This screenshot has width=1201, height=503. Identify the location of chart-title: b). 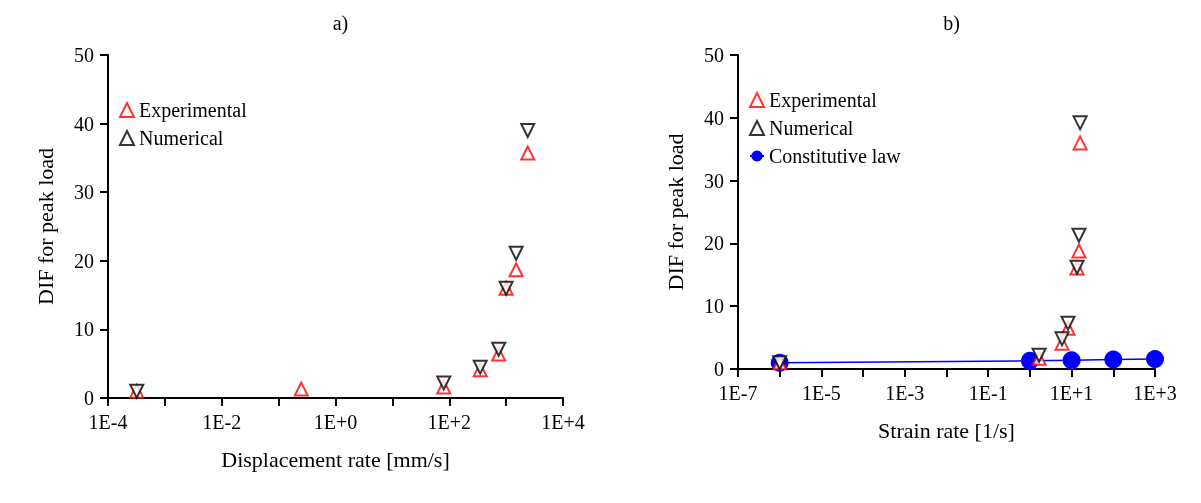
(951, 23).